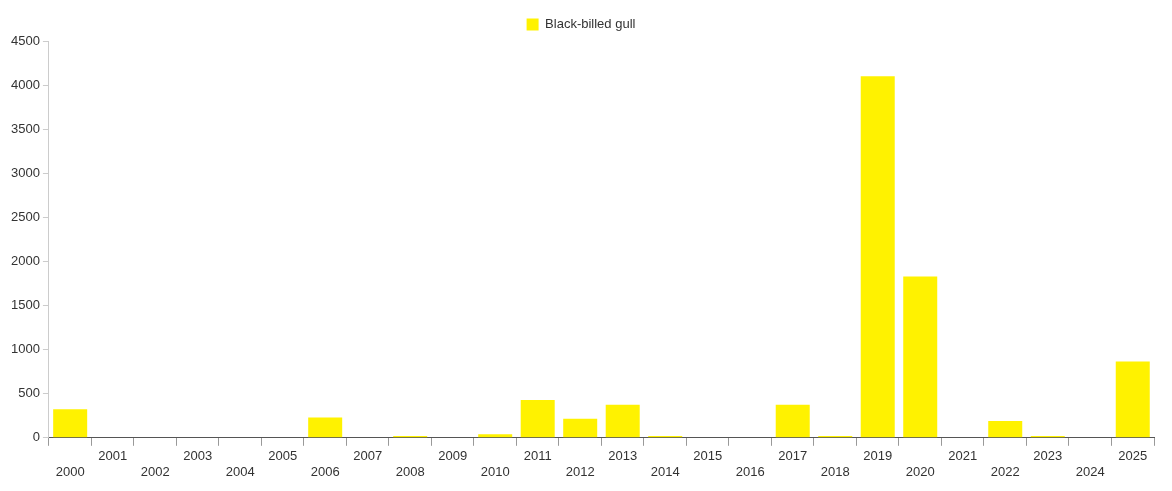 Image resolution: width=1172 pixels, height=491 pixels. What do you see at coordinates (29, 393) in the screenshot?
I see `y-tick-label: 500` at bounding box center [29, 393].